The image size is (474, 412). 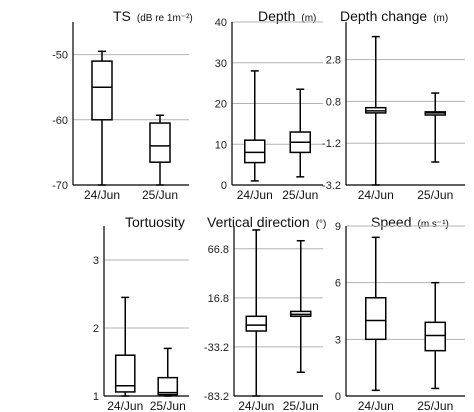 What do you see at coordinates (333, 102) in the screenshot?
I see `y-tick-label: 0.8` at bounding box center [333, 102].